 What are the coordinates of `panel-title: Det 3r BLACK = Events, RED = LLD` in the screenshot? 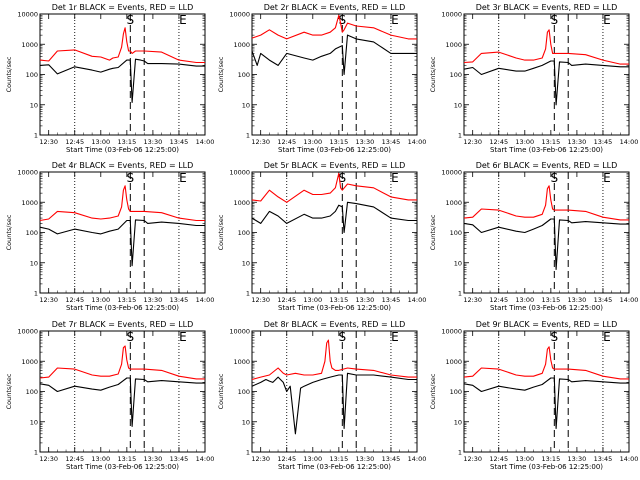 It's located at (547, 7).